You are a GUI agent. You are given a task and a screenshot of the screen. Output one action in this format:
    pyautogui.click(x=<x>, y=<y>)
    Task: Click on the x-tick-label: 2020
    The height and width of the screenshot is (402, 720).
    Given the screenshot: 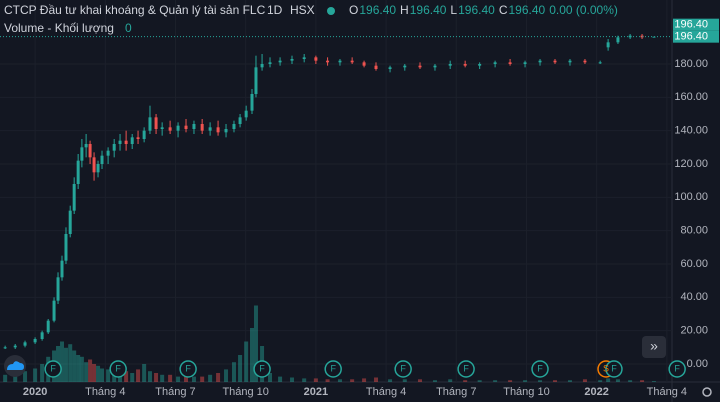 What is the action you would take?
    pyautogui.click(x=35, y=392)
    